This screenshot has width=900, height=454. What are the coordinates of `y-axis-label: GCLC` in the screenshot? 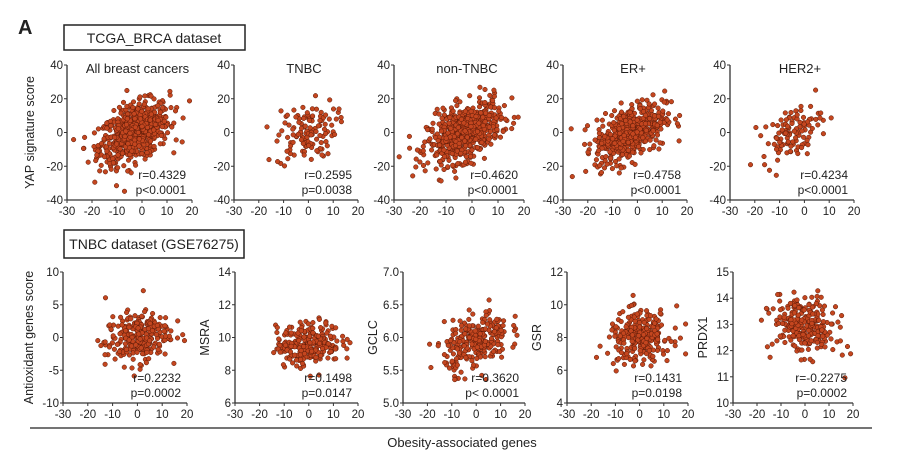 It's located at (373, 337).